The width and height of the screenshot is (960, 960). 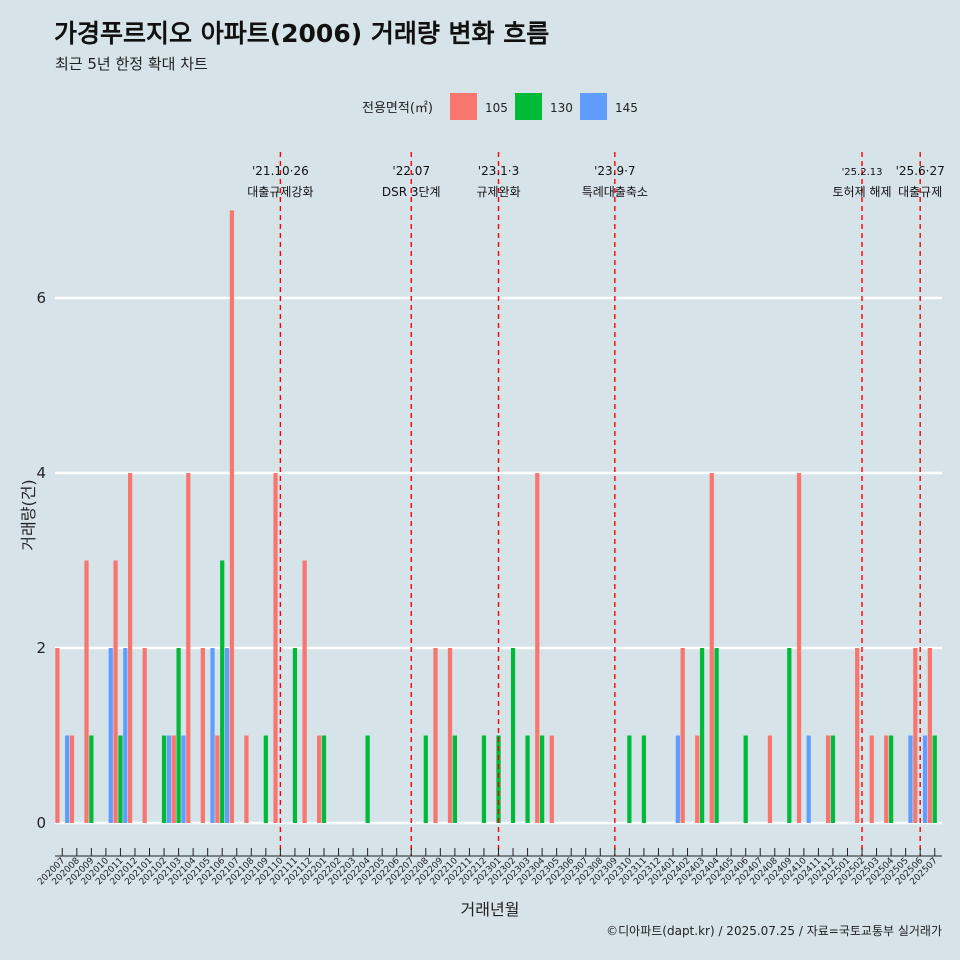 What do you see at coordinates (397, 108) in the screenshot?
I see `legend-title: 전용면적(㎡)` at bounding box center [397, 108].